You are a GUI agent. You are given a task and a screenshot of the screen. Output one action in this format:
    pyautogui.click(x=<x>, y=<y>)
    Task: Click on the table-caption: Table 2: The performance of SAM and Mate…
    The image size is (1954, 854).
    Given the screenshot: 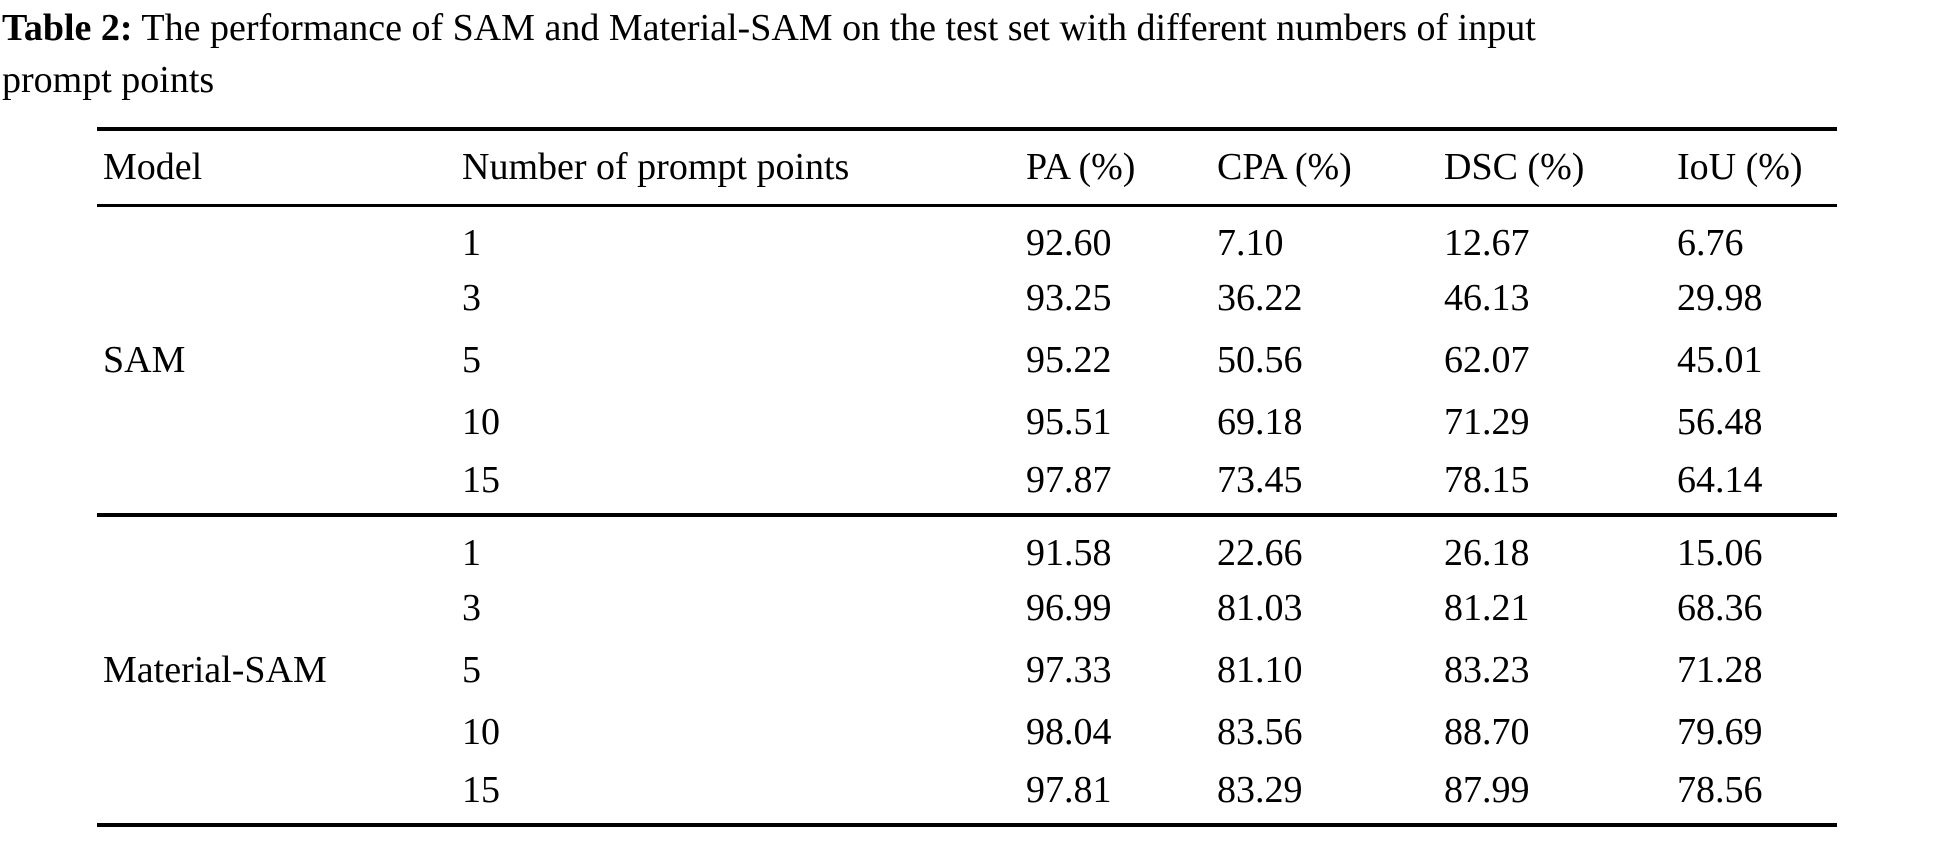 What is the action you would take?
    pyautogui.click(x=802, y=54)
    